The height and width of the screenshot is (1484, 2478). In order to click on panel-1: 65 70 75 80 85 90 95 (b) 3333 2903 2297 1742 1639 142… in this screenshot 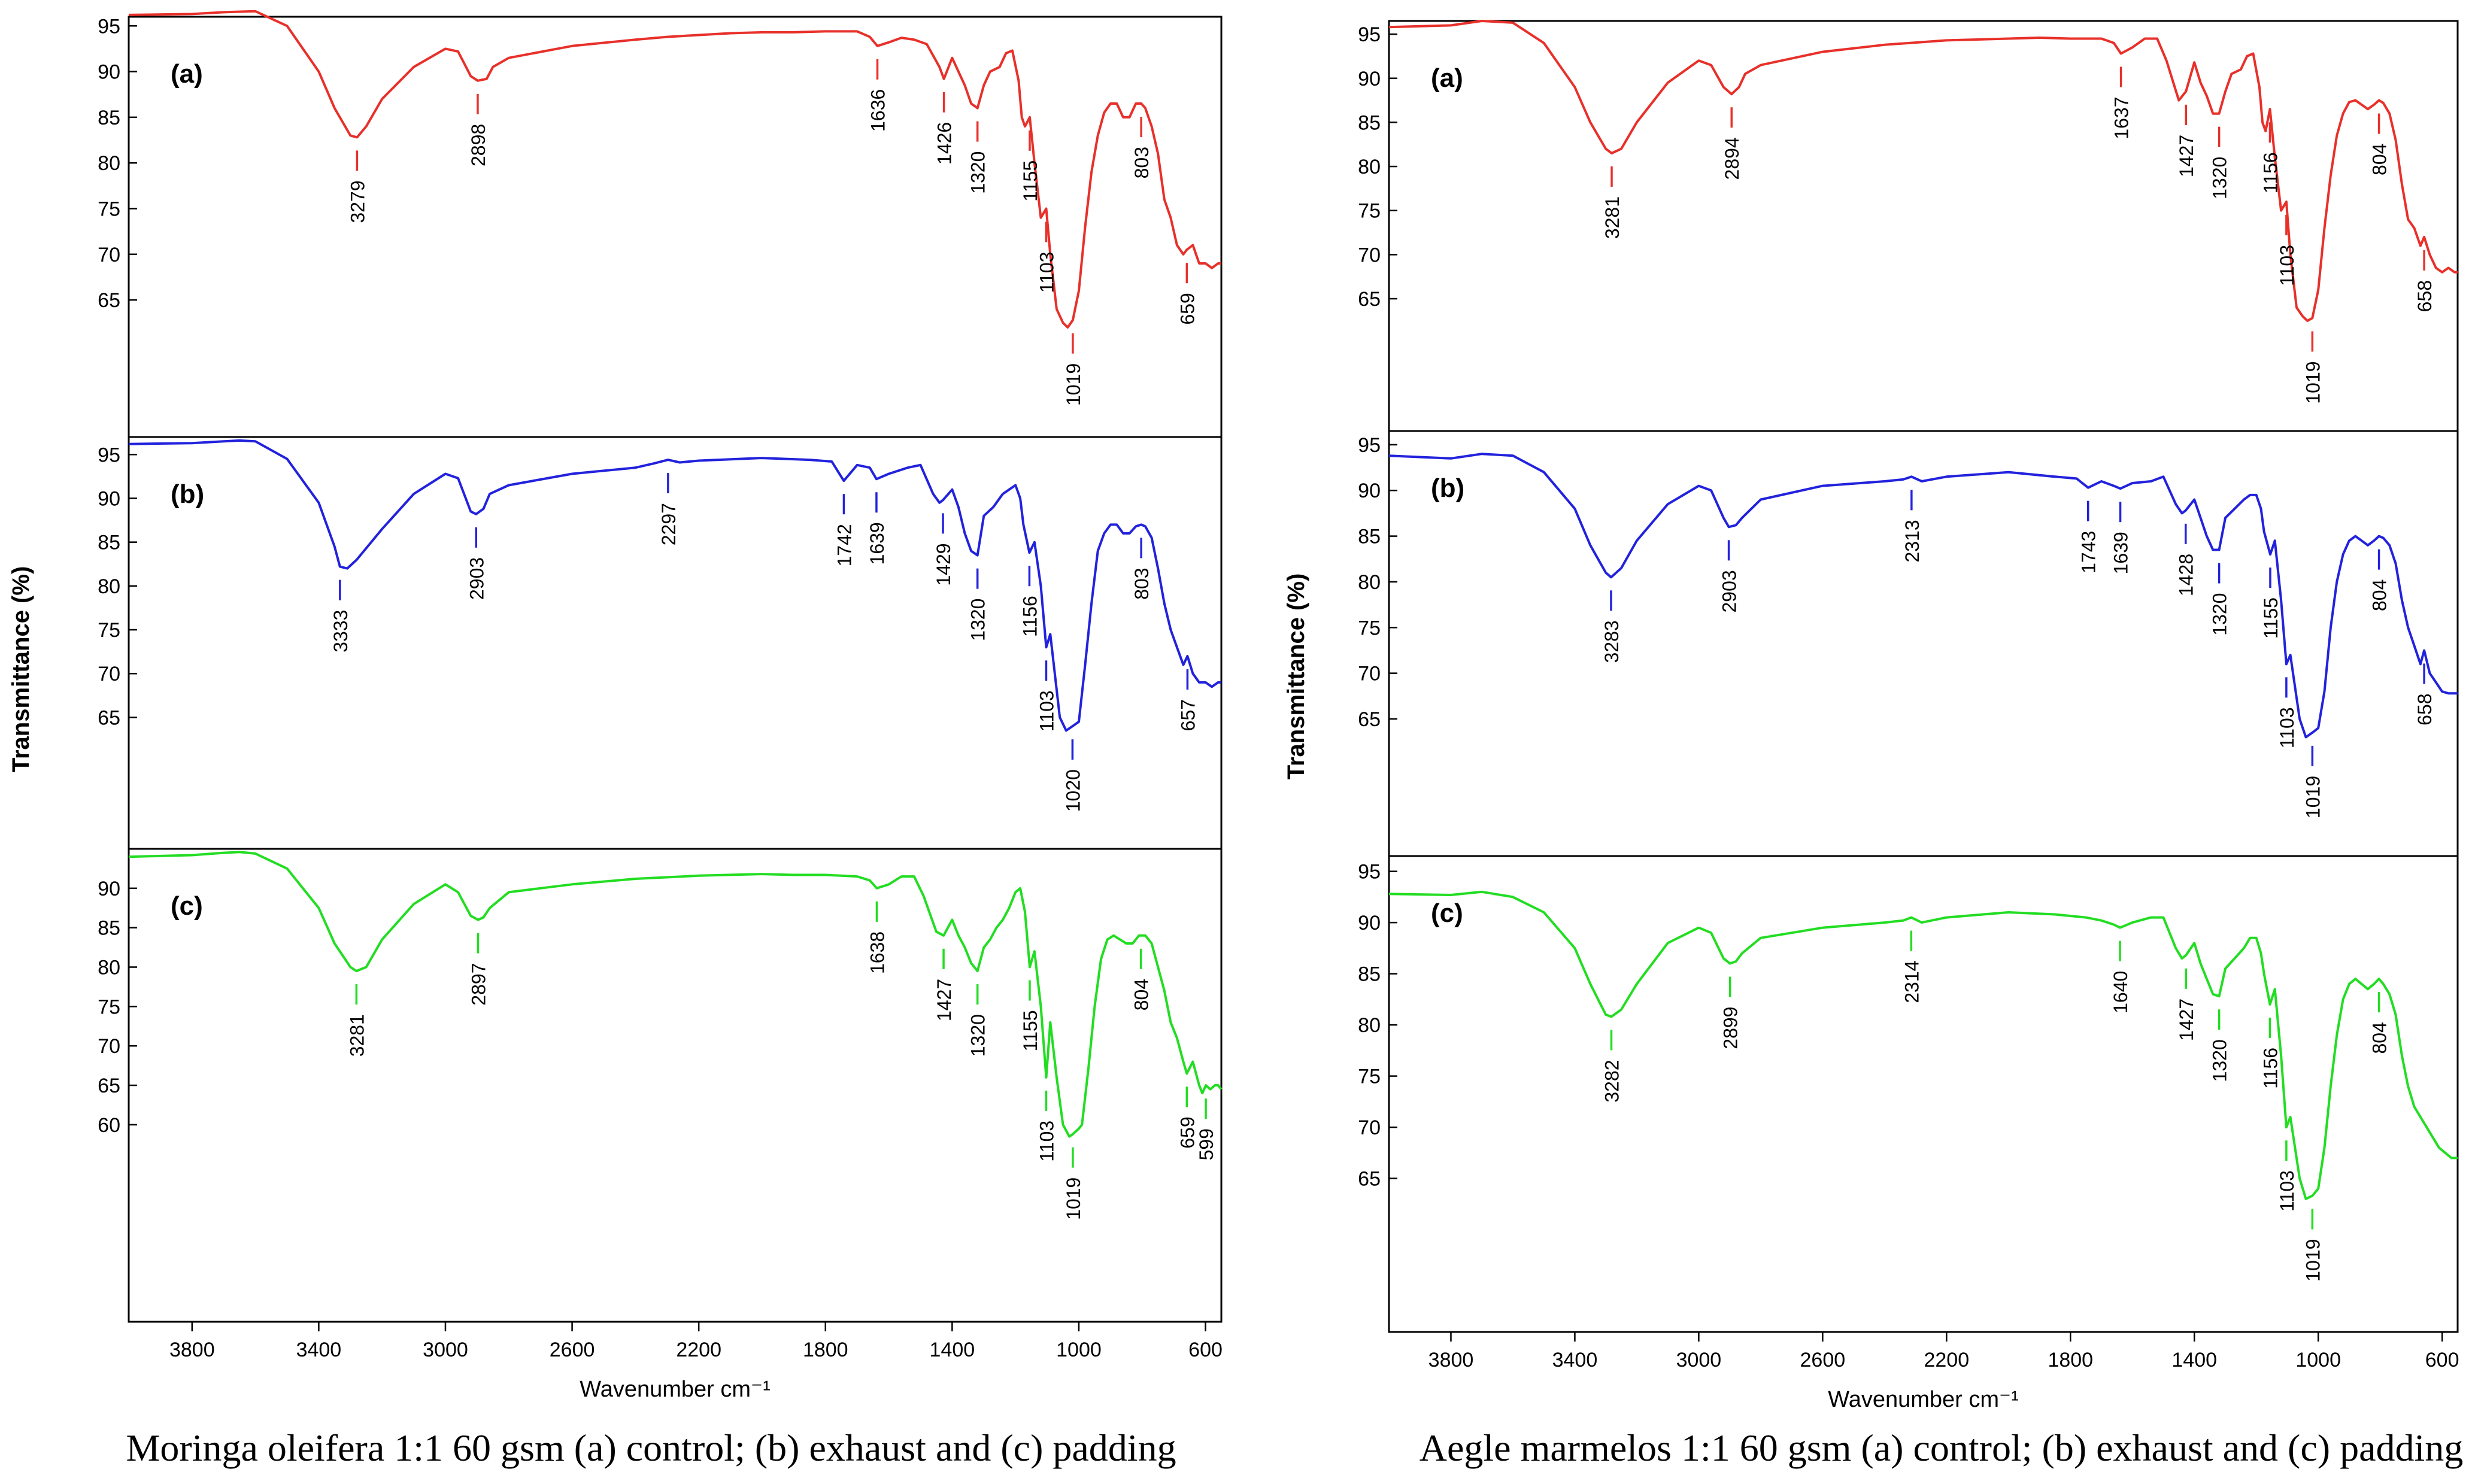, I will do `click(660, 643)`.